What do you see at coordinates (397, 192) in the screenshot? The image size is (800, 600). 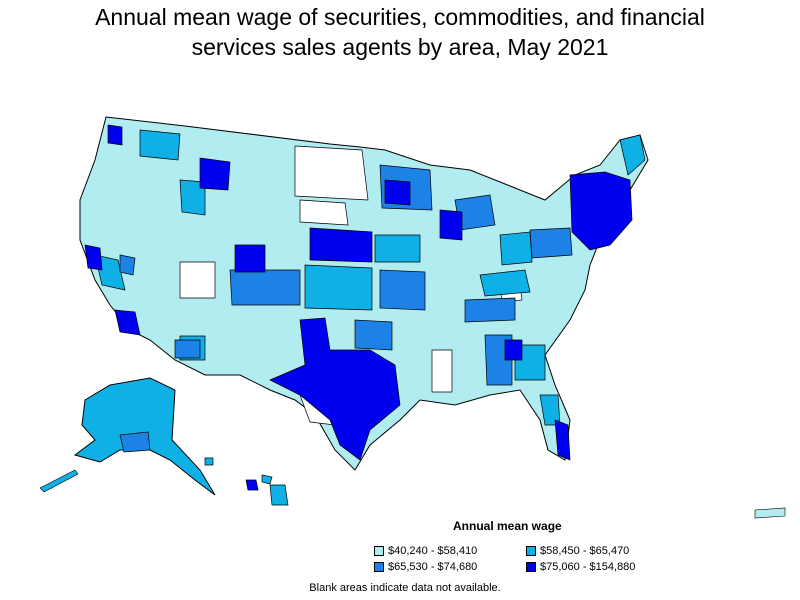 I see `region-minneapolis` at bounding box center [397, 192].